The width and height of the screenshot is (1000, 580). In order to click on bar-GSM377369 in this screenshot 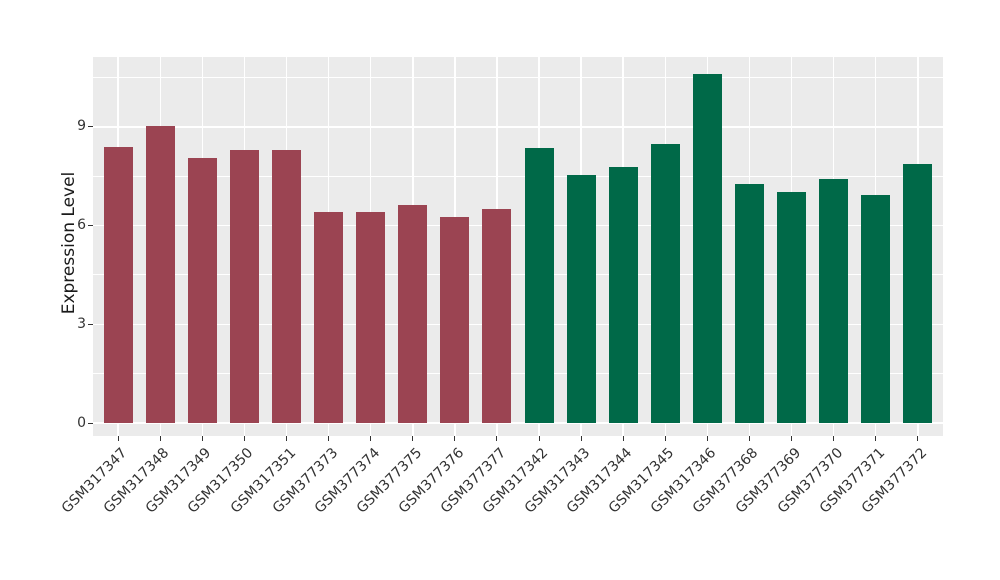, I will do `click(791, 307)`.